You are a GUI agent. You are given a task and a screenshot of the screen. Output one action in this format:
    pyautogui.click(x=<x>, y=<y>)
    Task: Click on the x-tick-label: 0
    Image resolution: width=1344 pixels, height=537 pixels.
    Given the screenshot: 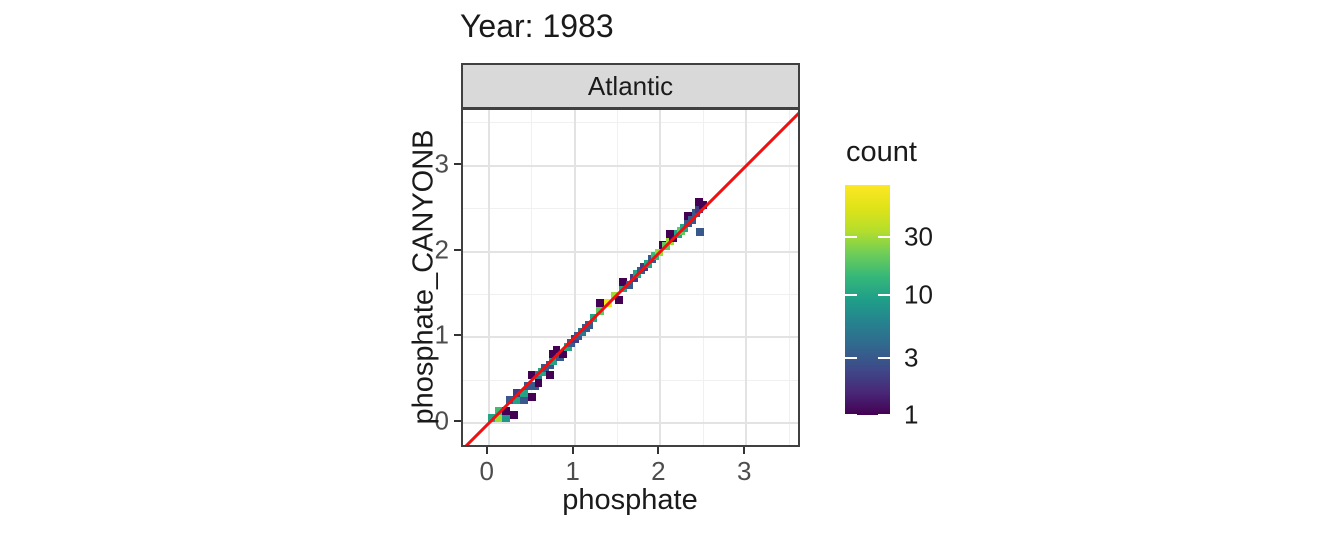 What is the action you would take?
    pyautogui.click(x=486, y=471)
    